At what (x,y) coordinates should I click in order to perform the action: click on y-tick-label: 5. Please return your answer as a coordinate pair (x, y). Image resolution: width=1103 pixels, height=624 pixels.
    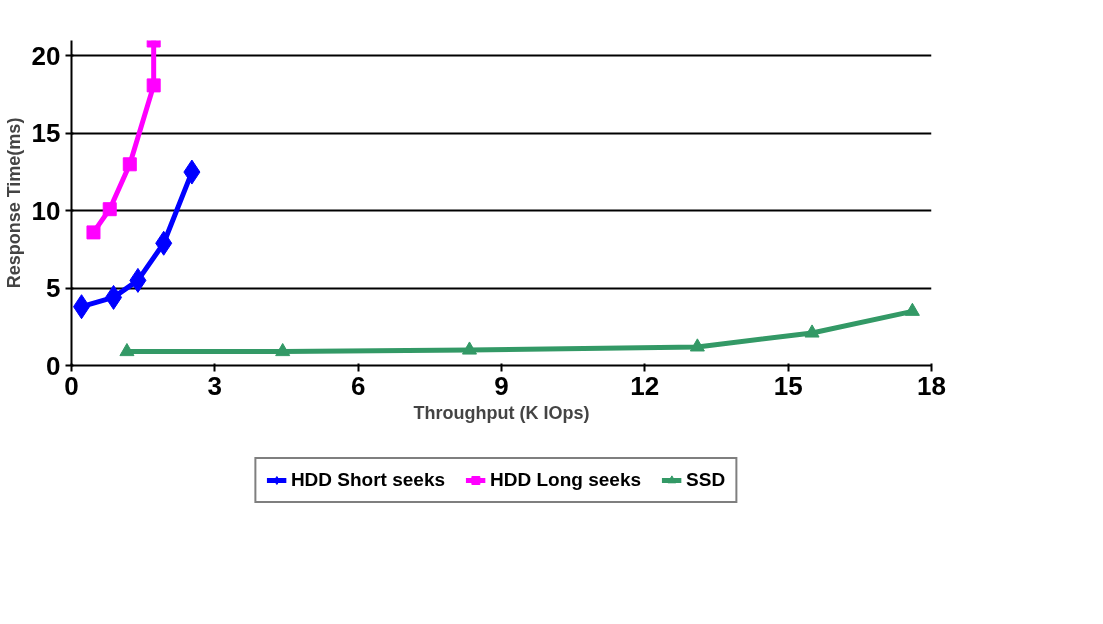
    Looking at the image, I should click on (53, 288).